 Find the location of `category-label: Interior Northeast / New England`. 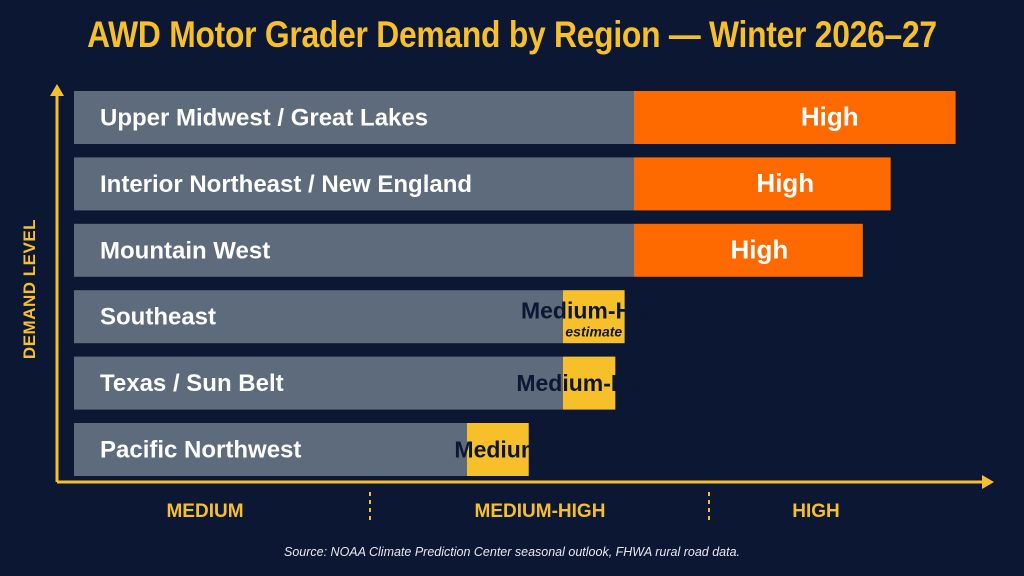

category-label: Interior Northeast / New England is located at coordinates (286, 184).